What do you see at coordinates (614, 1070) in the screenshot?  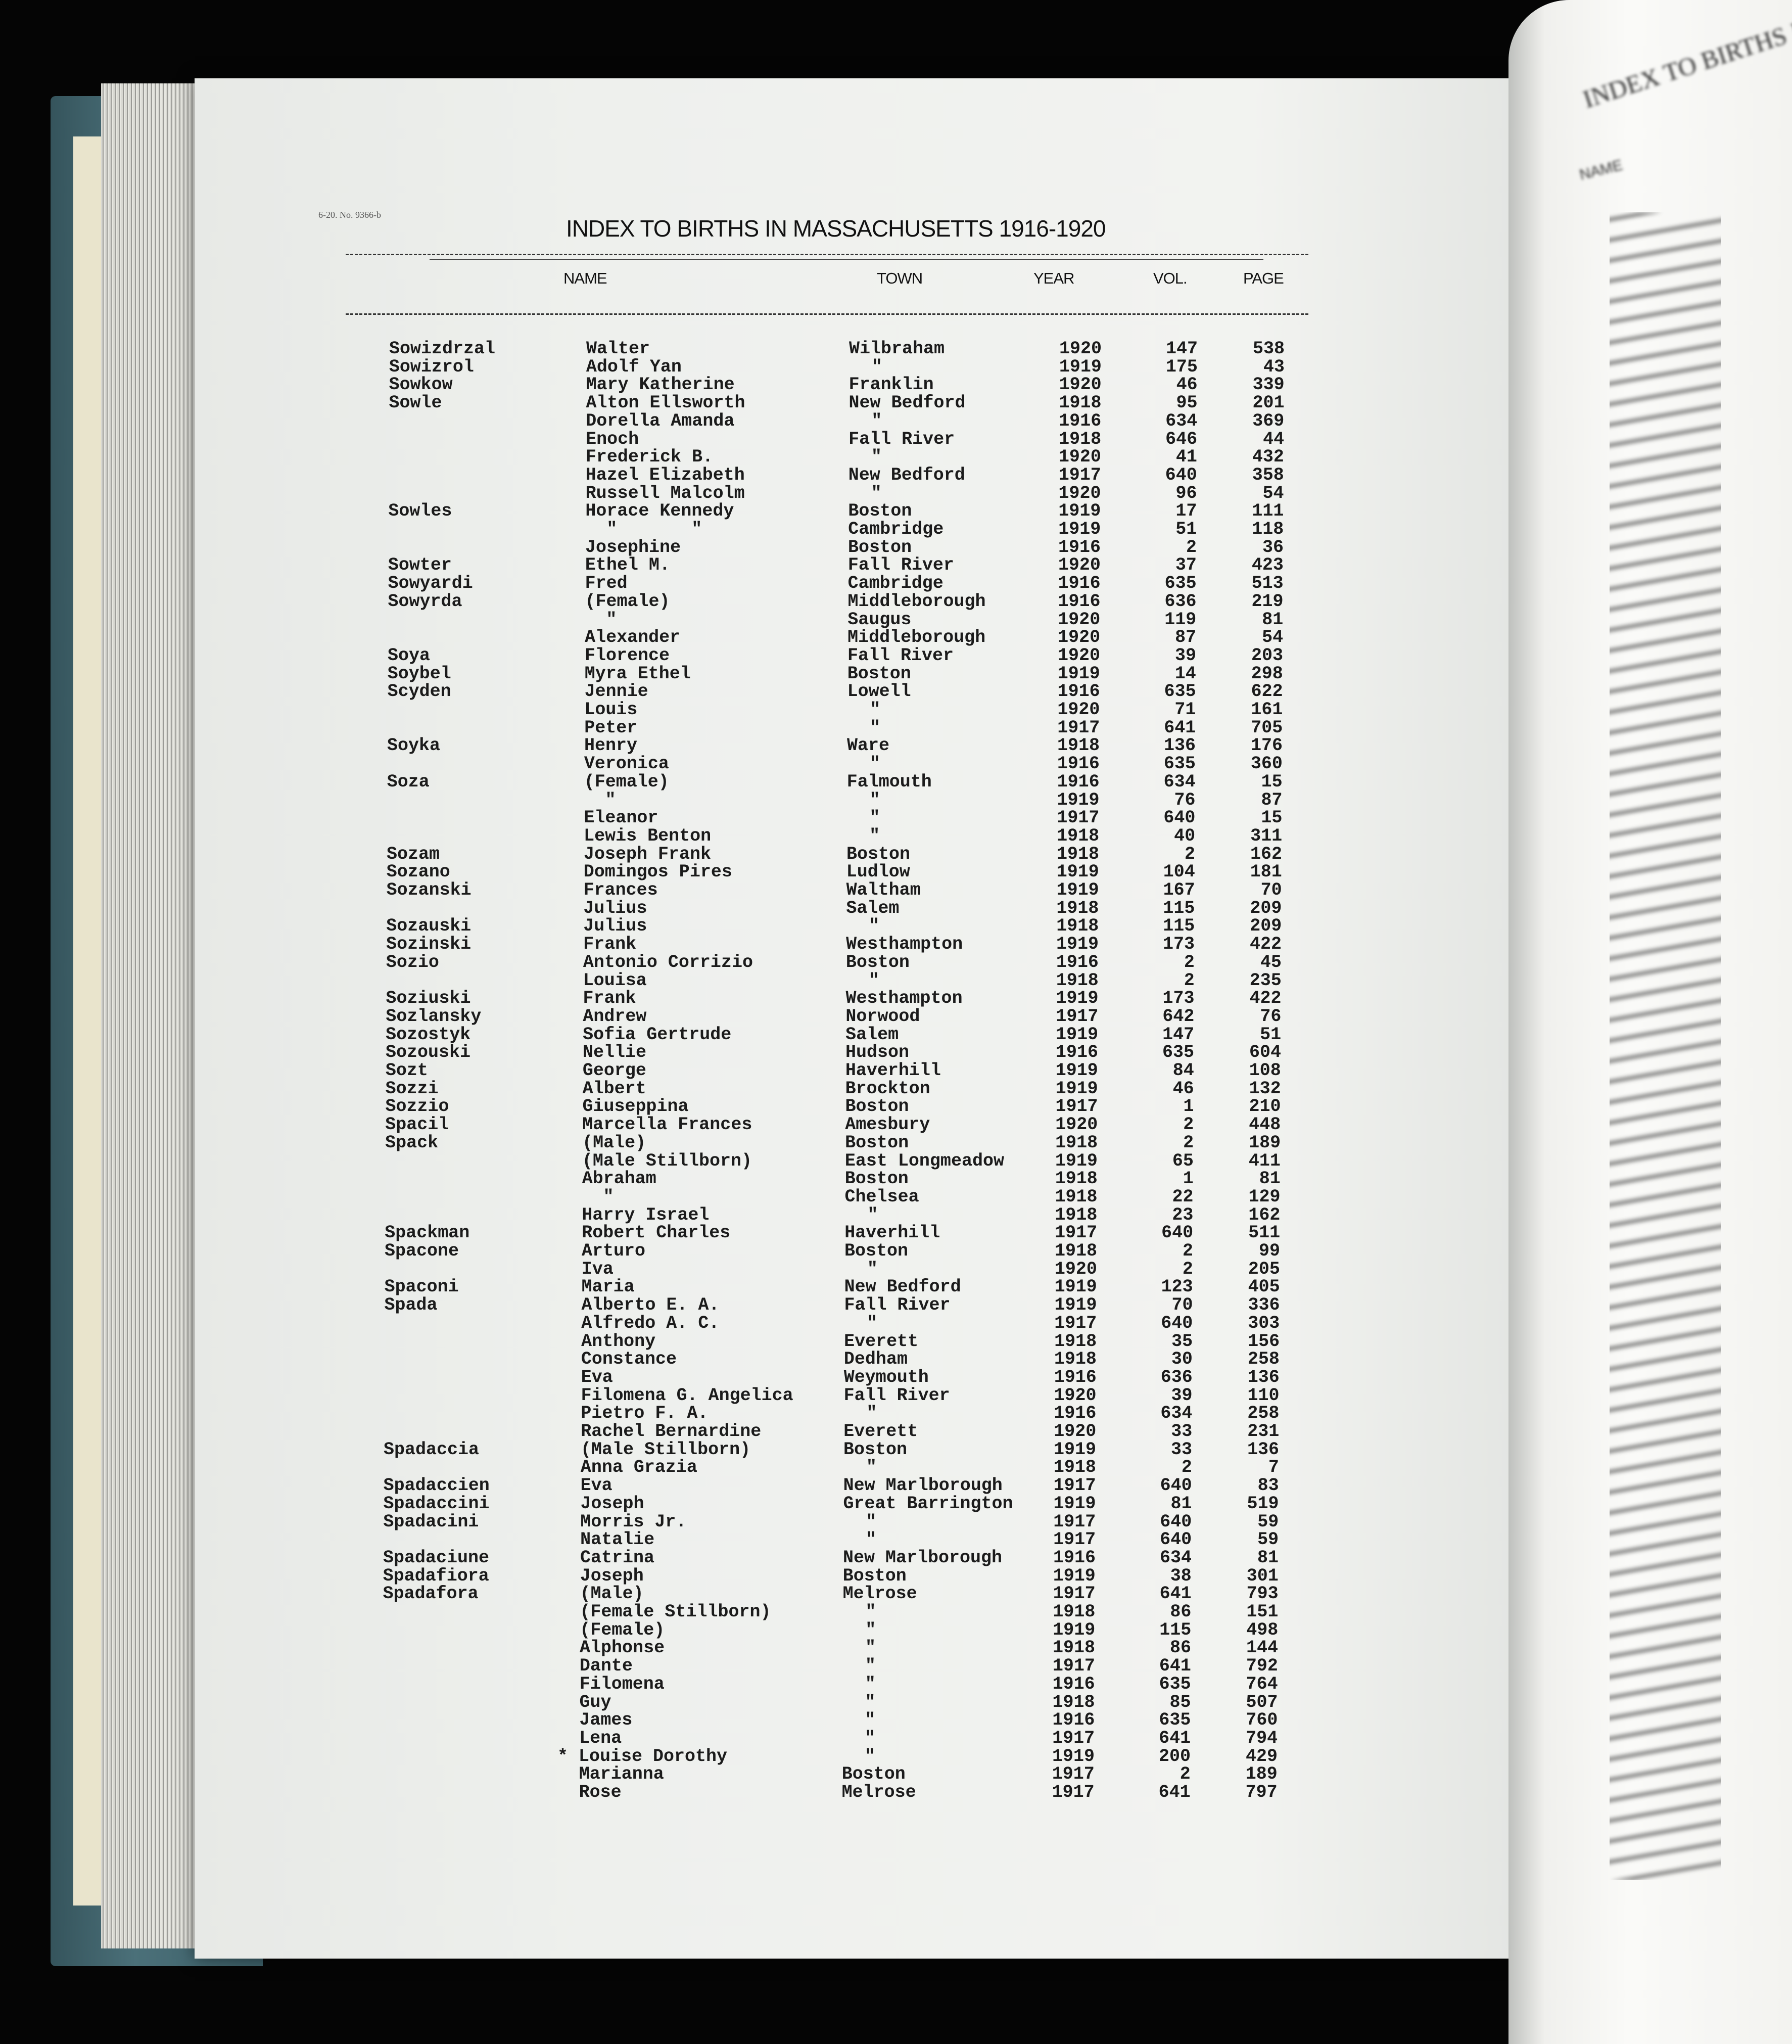 I see `cell-given-name: George` at bounding box center [614, 1070].